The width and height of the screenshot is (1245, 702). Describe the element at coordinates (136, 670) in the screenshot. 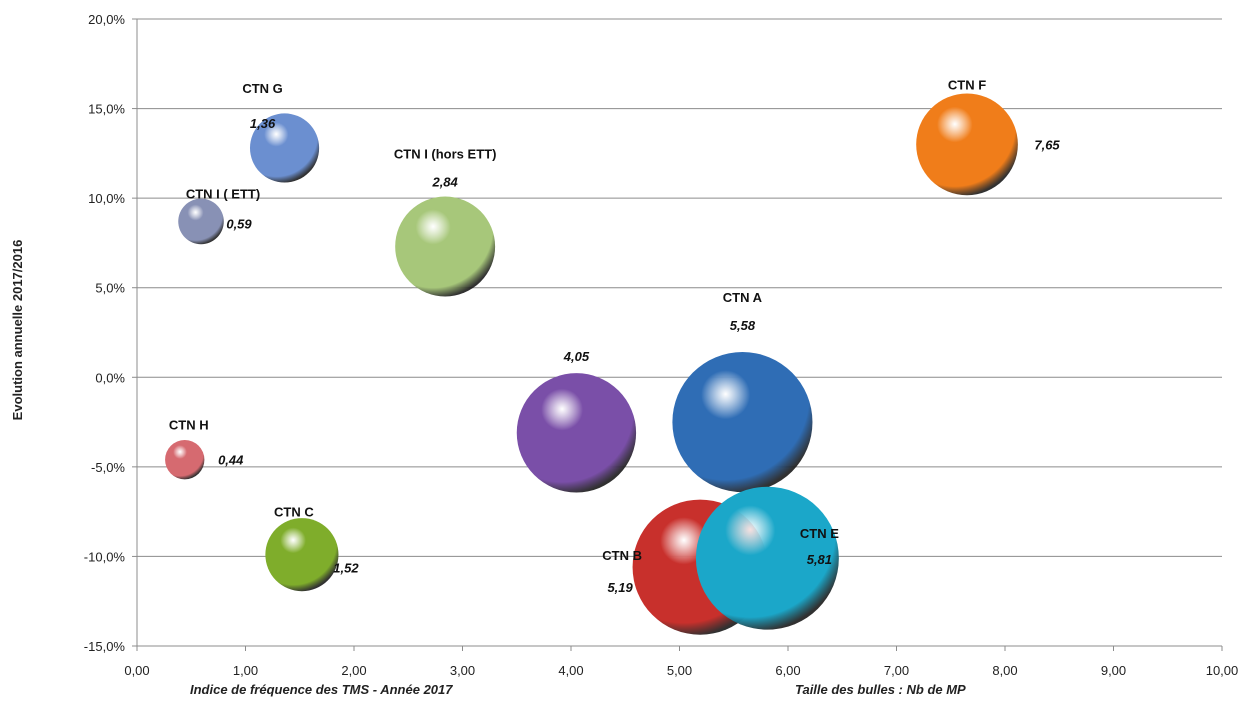

I see `x-tick-label: 0,00` at that location.